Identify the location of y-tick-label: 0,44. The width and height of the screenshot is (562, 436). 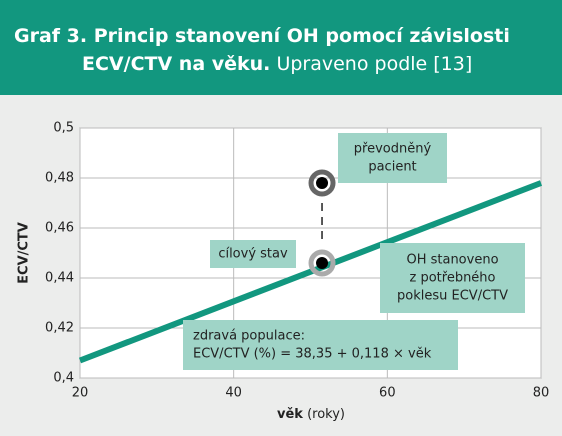
(59, 278).